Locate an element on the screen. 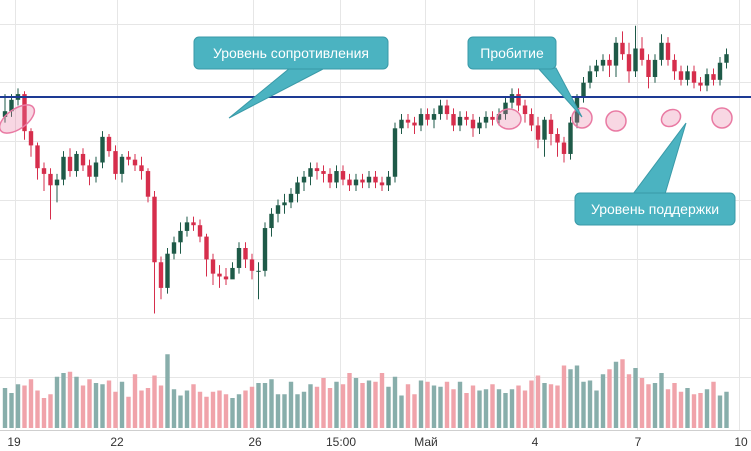 This screenshot has height=451, width=751. x-tick-label: 7 is located at coordinates (638, 442).